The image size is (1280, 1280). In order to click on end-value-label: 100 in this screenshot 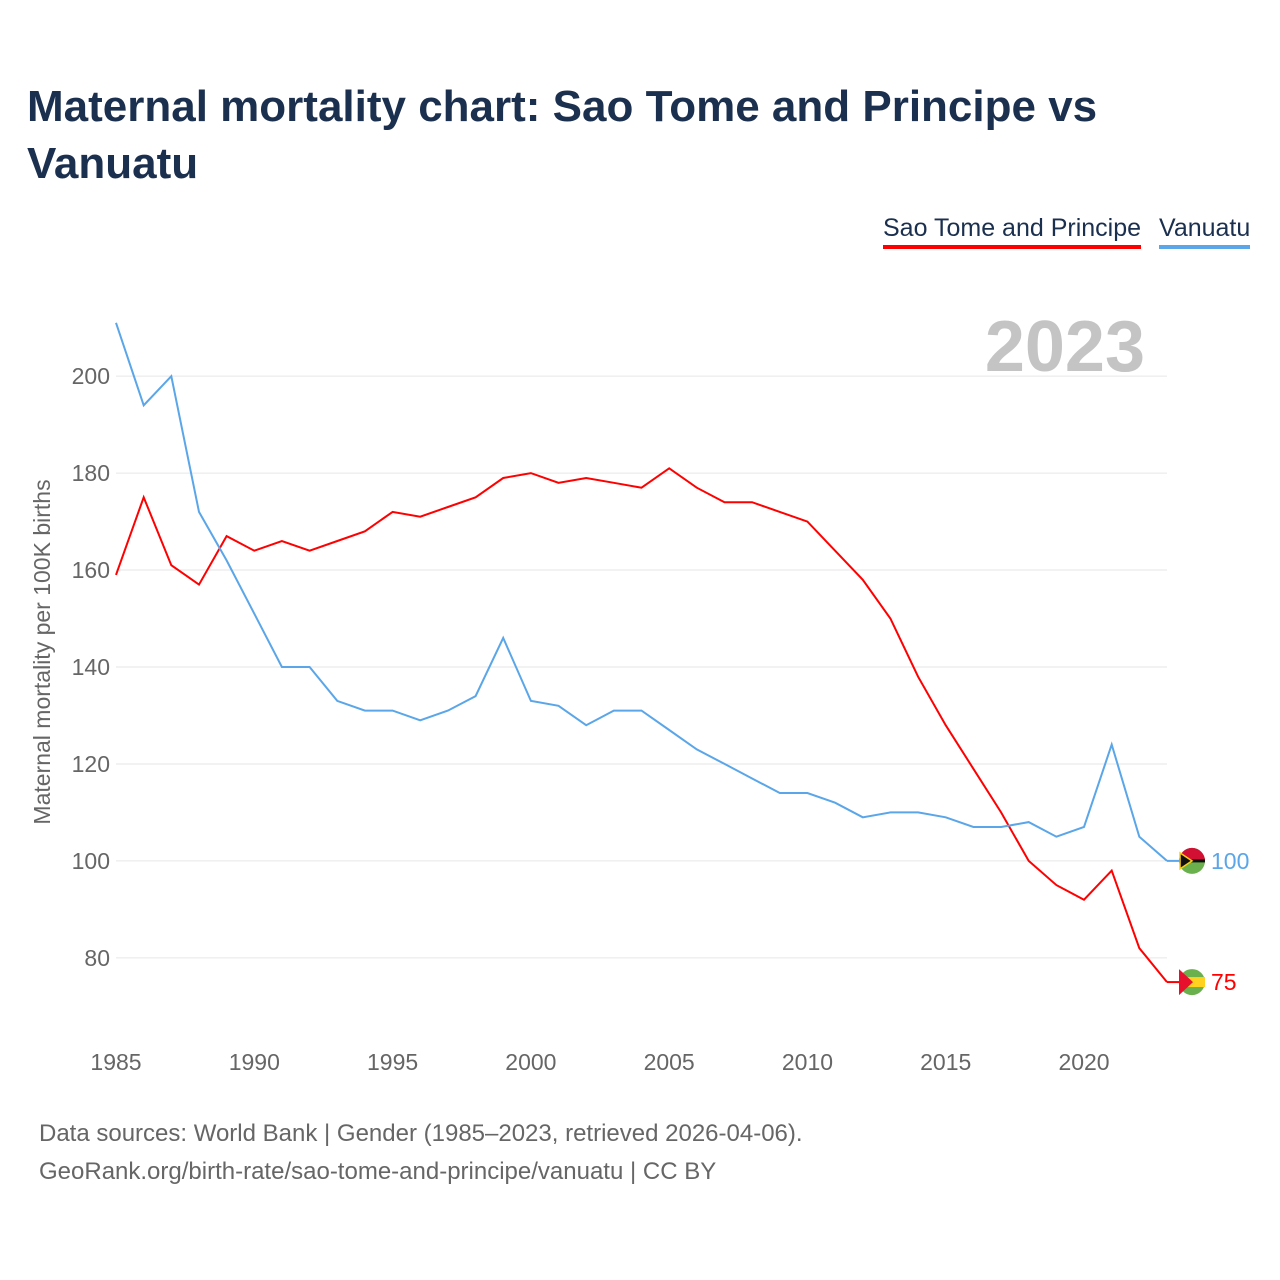, I will do `click(1230, 861)`.